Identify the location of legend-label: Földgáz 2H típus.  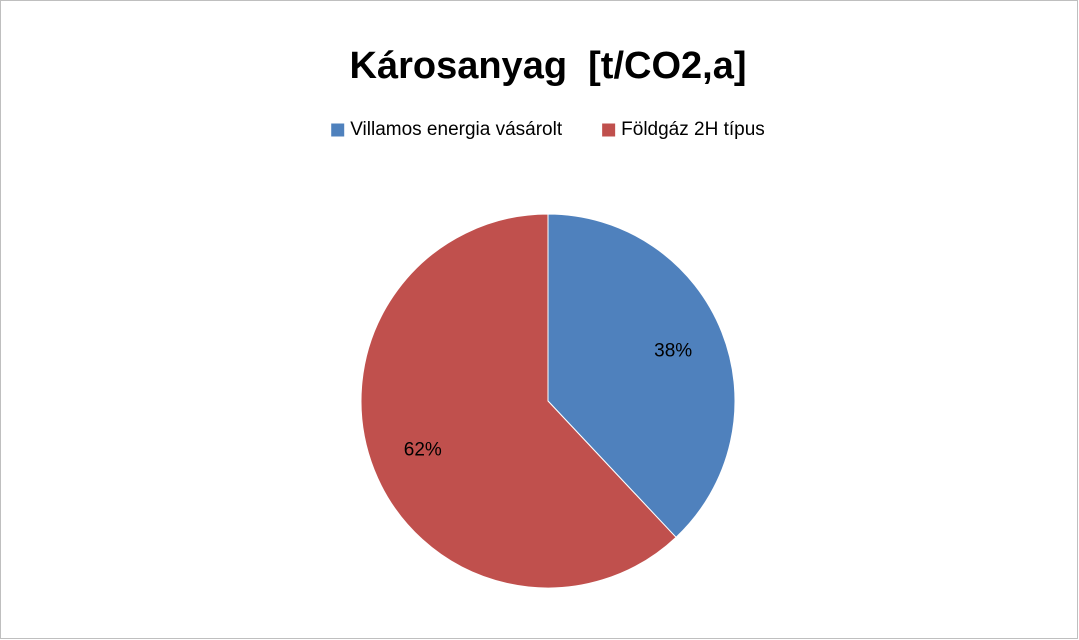
(693, 129).